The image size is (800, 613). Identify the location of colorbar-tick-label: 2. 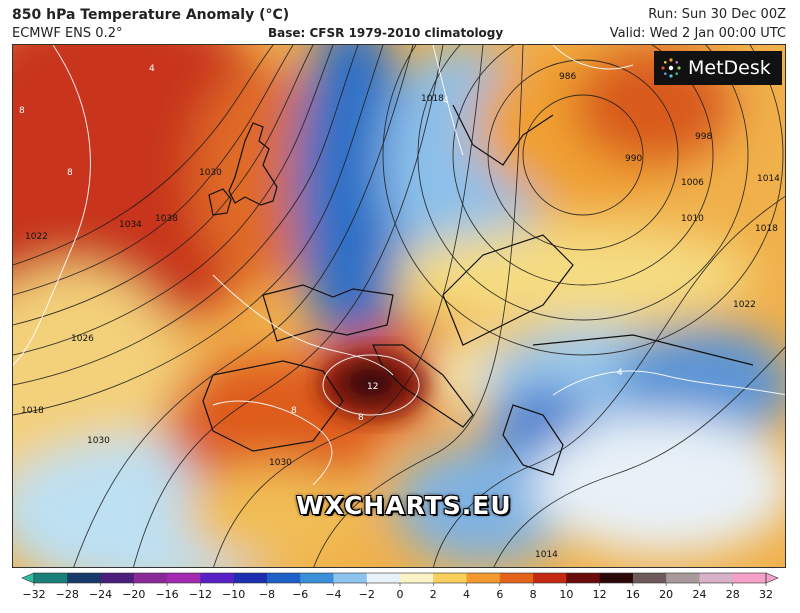
(433, 594).